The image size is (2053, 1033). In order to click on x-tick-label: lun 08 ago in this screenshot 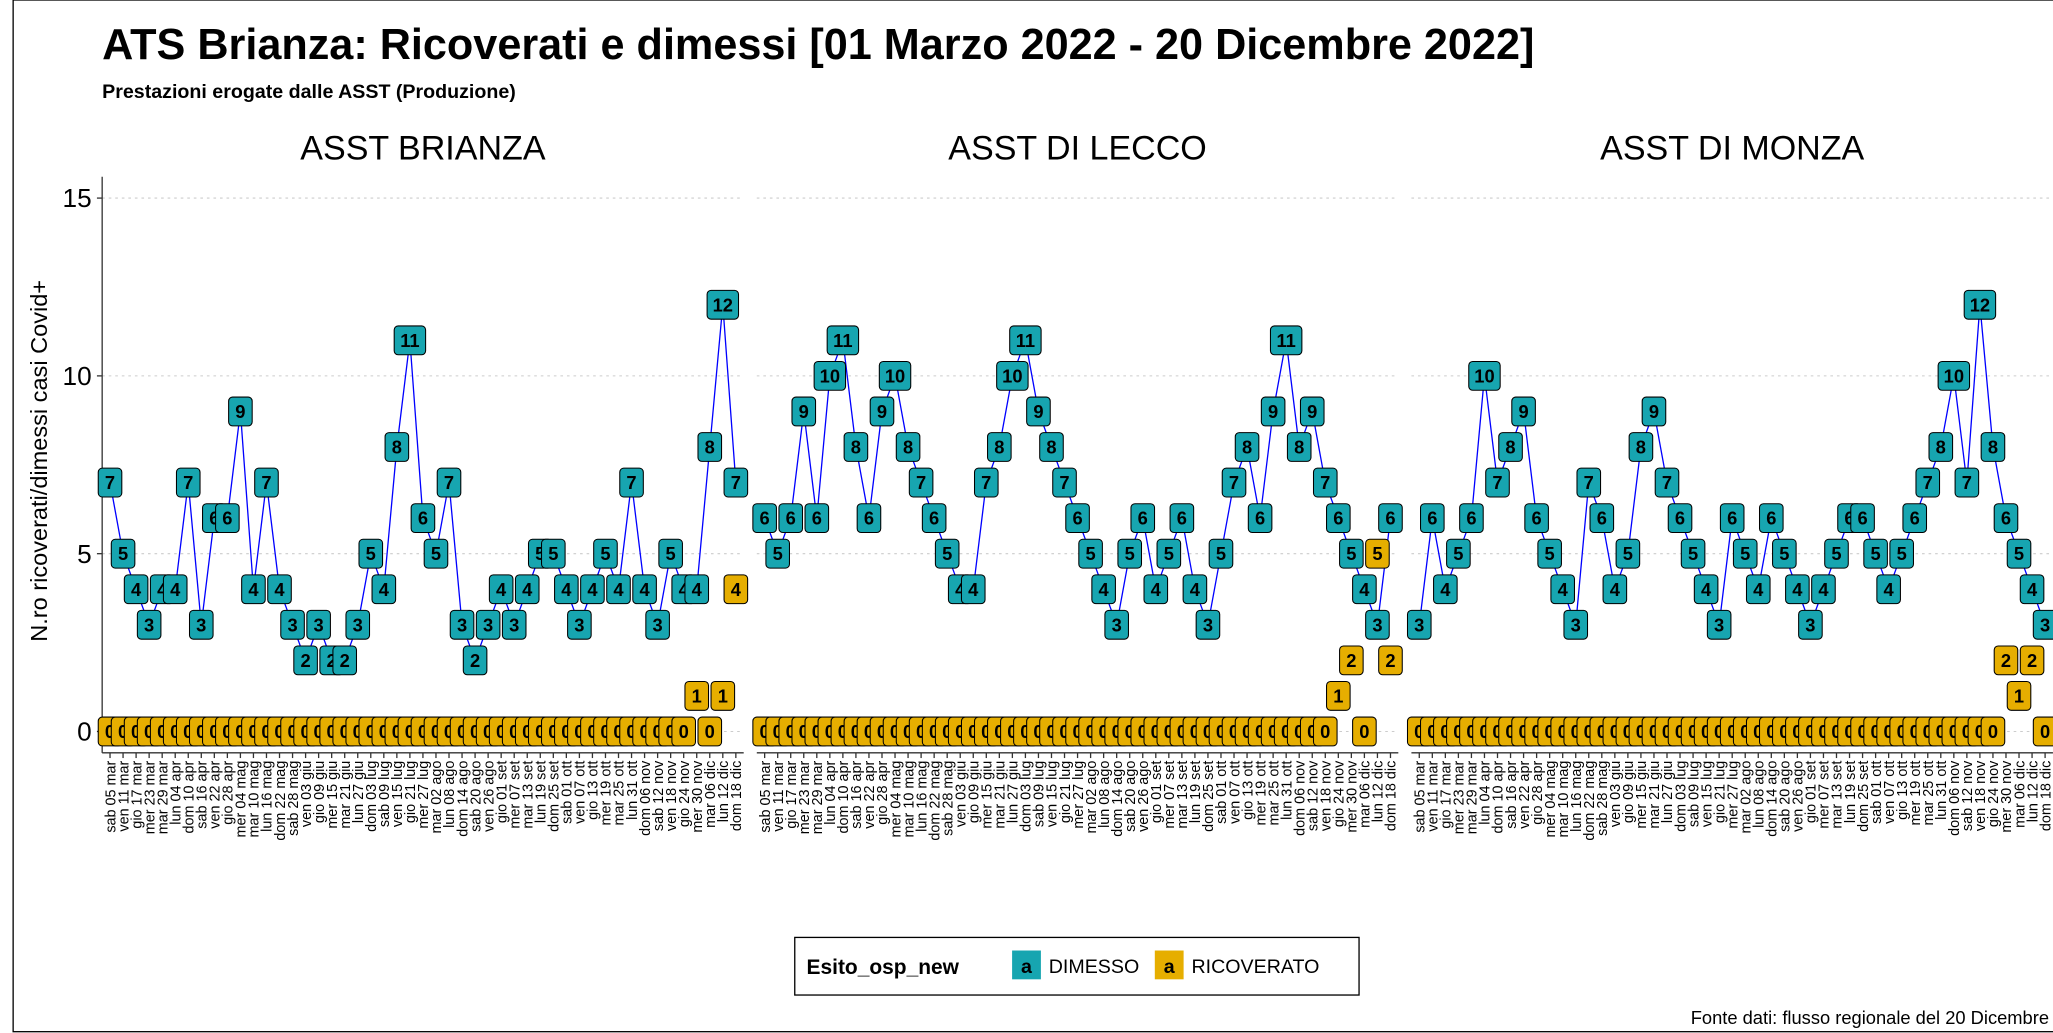, I will do `click(1759, 794)`.